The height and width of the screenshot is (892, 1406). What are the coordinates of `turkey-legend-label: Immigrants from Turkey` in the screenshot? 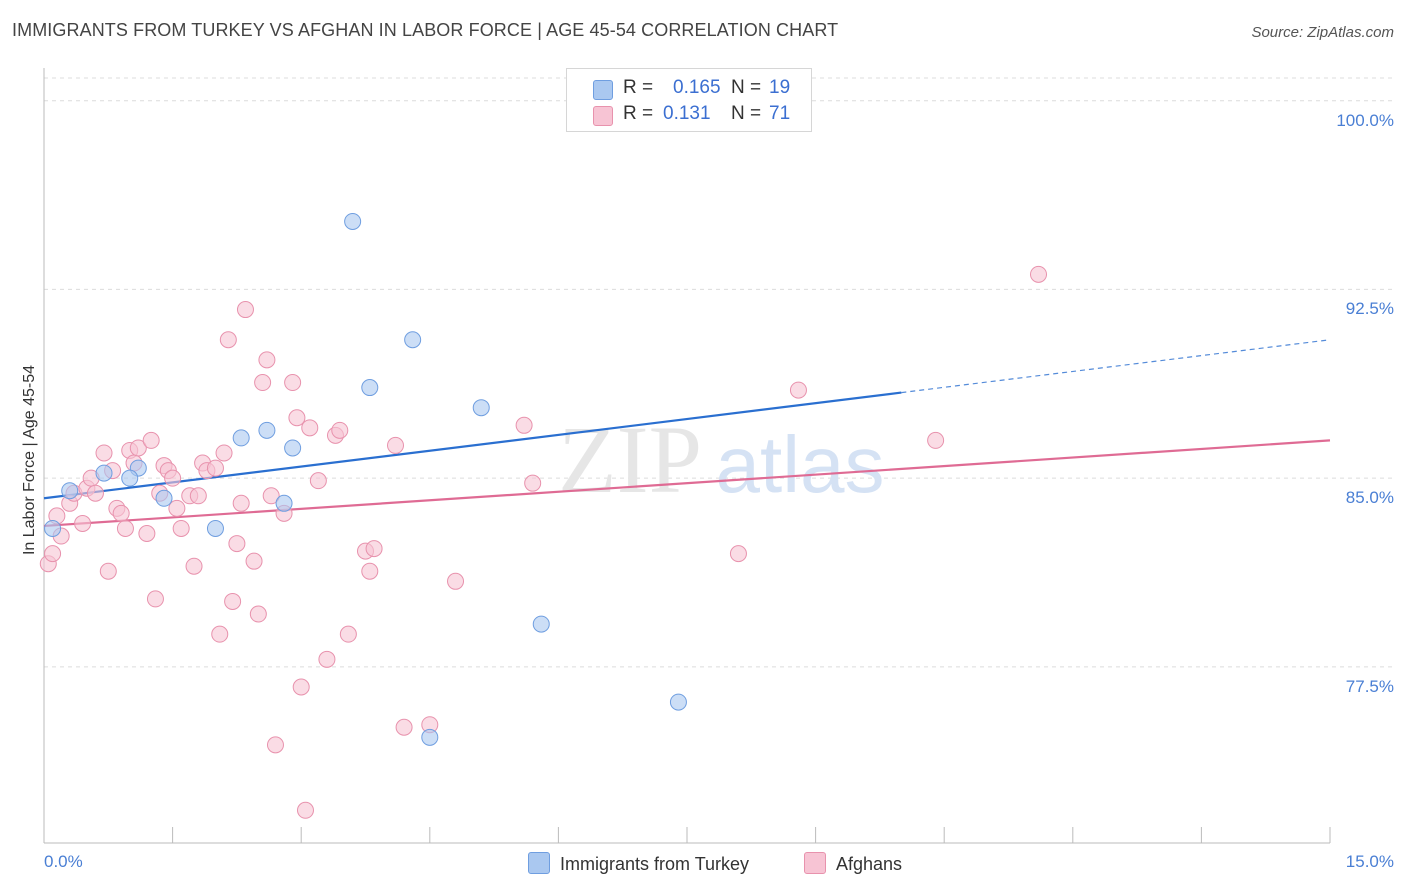 It's located at (655, 864).